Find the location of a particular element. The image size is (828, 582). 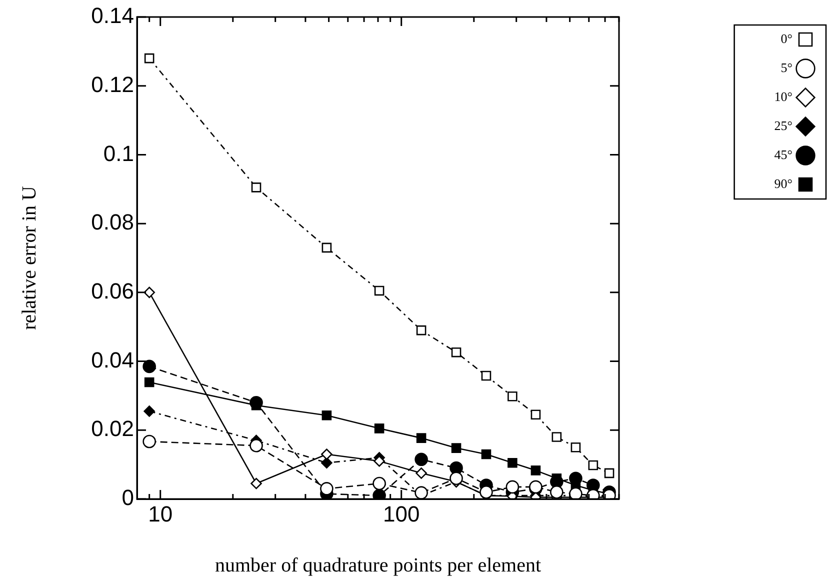

x-tick-label: 10 is located at coordinates (160, 513).